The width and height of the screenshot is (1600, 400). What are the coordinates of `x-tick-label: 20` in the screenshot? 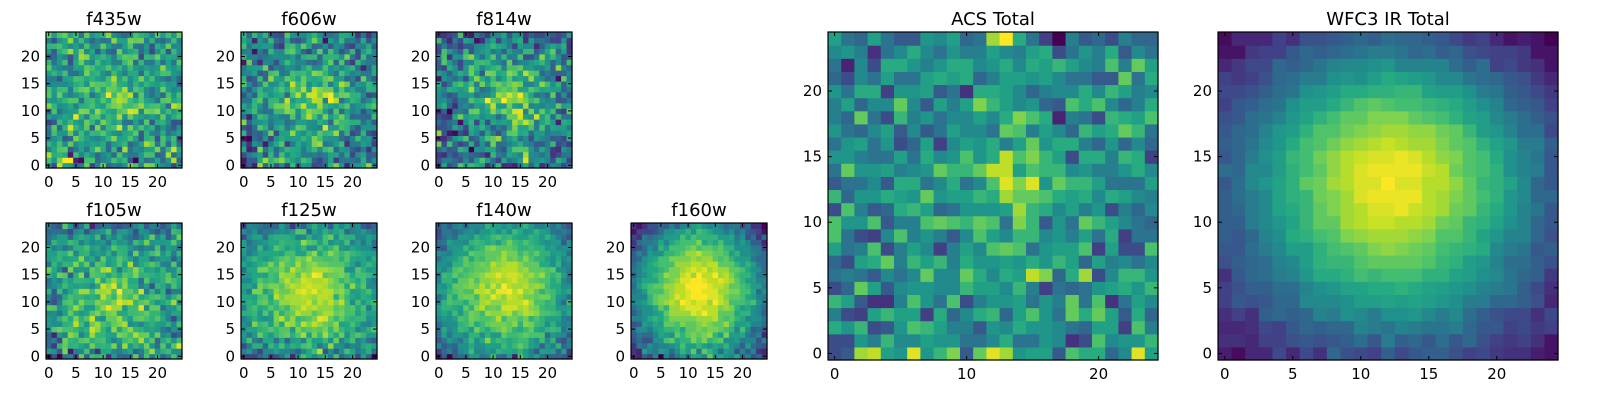 It's located at (1098, 374).